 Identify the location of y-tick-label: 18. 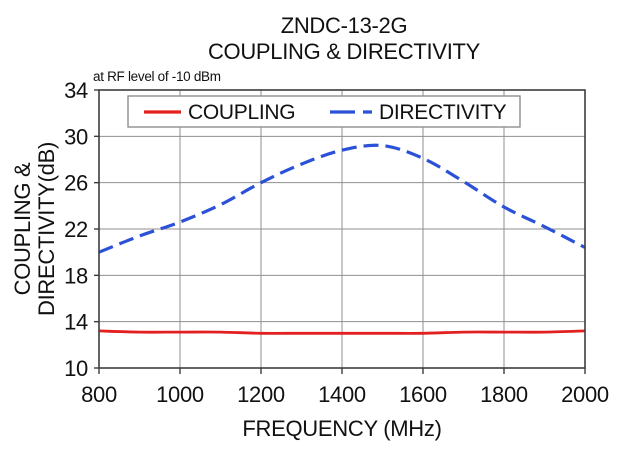
(76, 275).